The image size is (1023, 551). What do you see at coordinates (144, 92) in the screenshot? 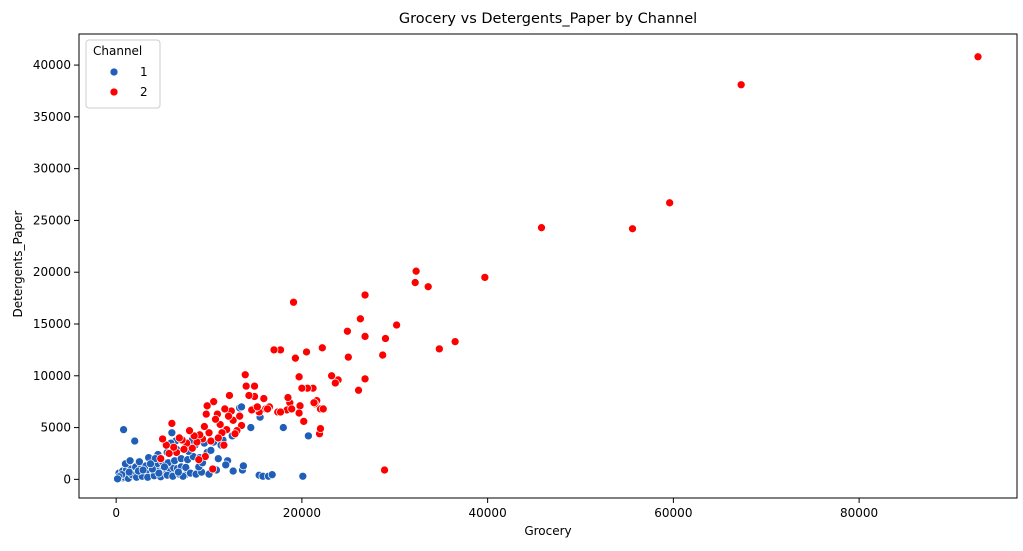
I see `legend-label: 2` at bounding box center [144, 92].